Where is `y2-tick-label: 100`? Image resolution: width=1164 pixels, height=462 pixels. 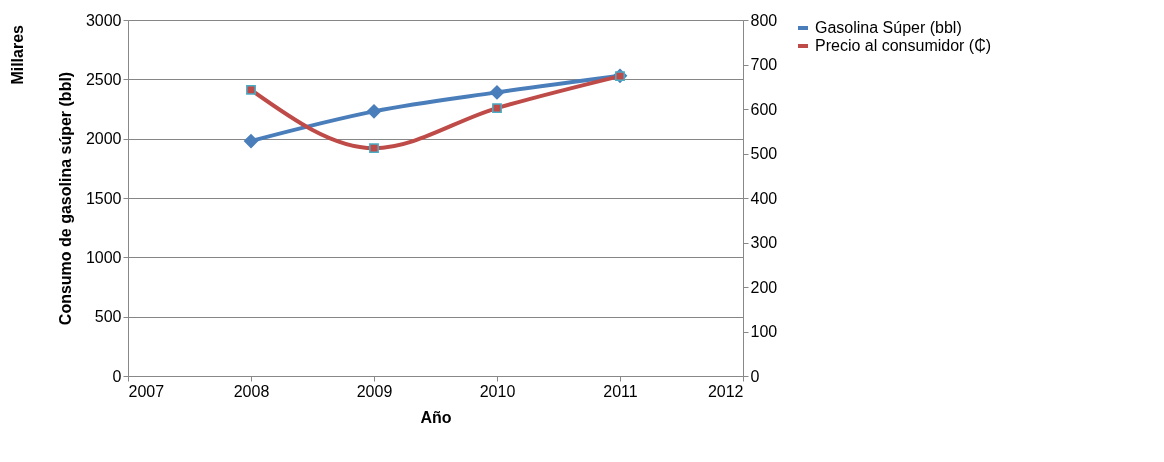
y2-tick-label: 100 is located at coordinates (764, 331).